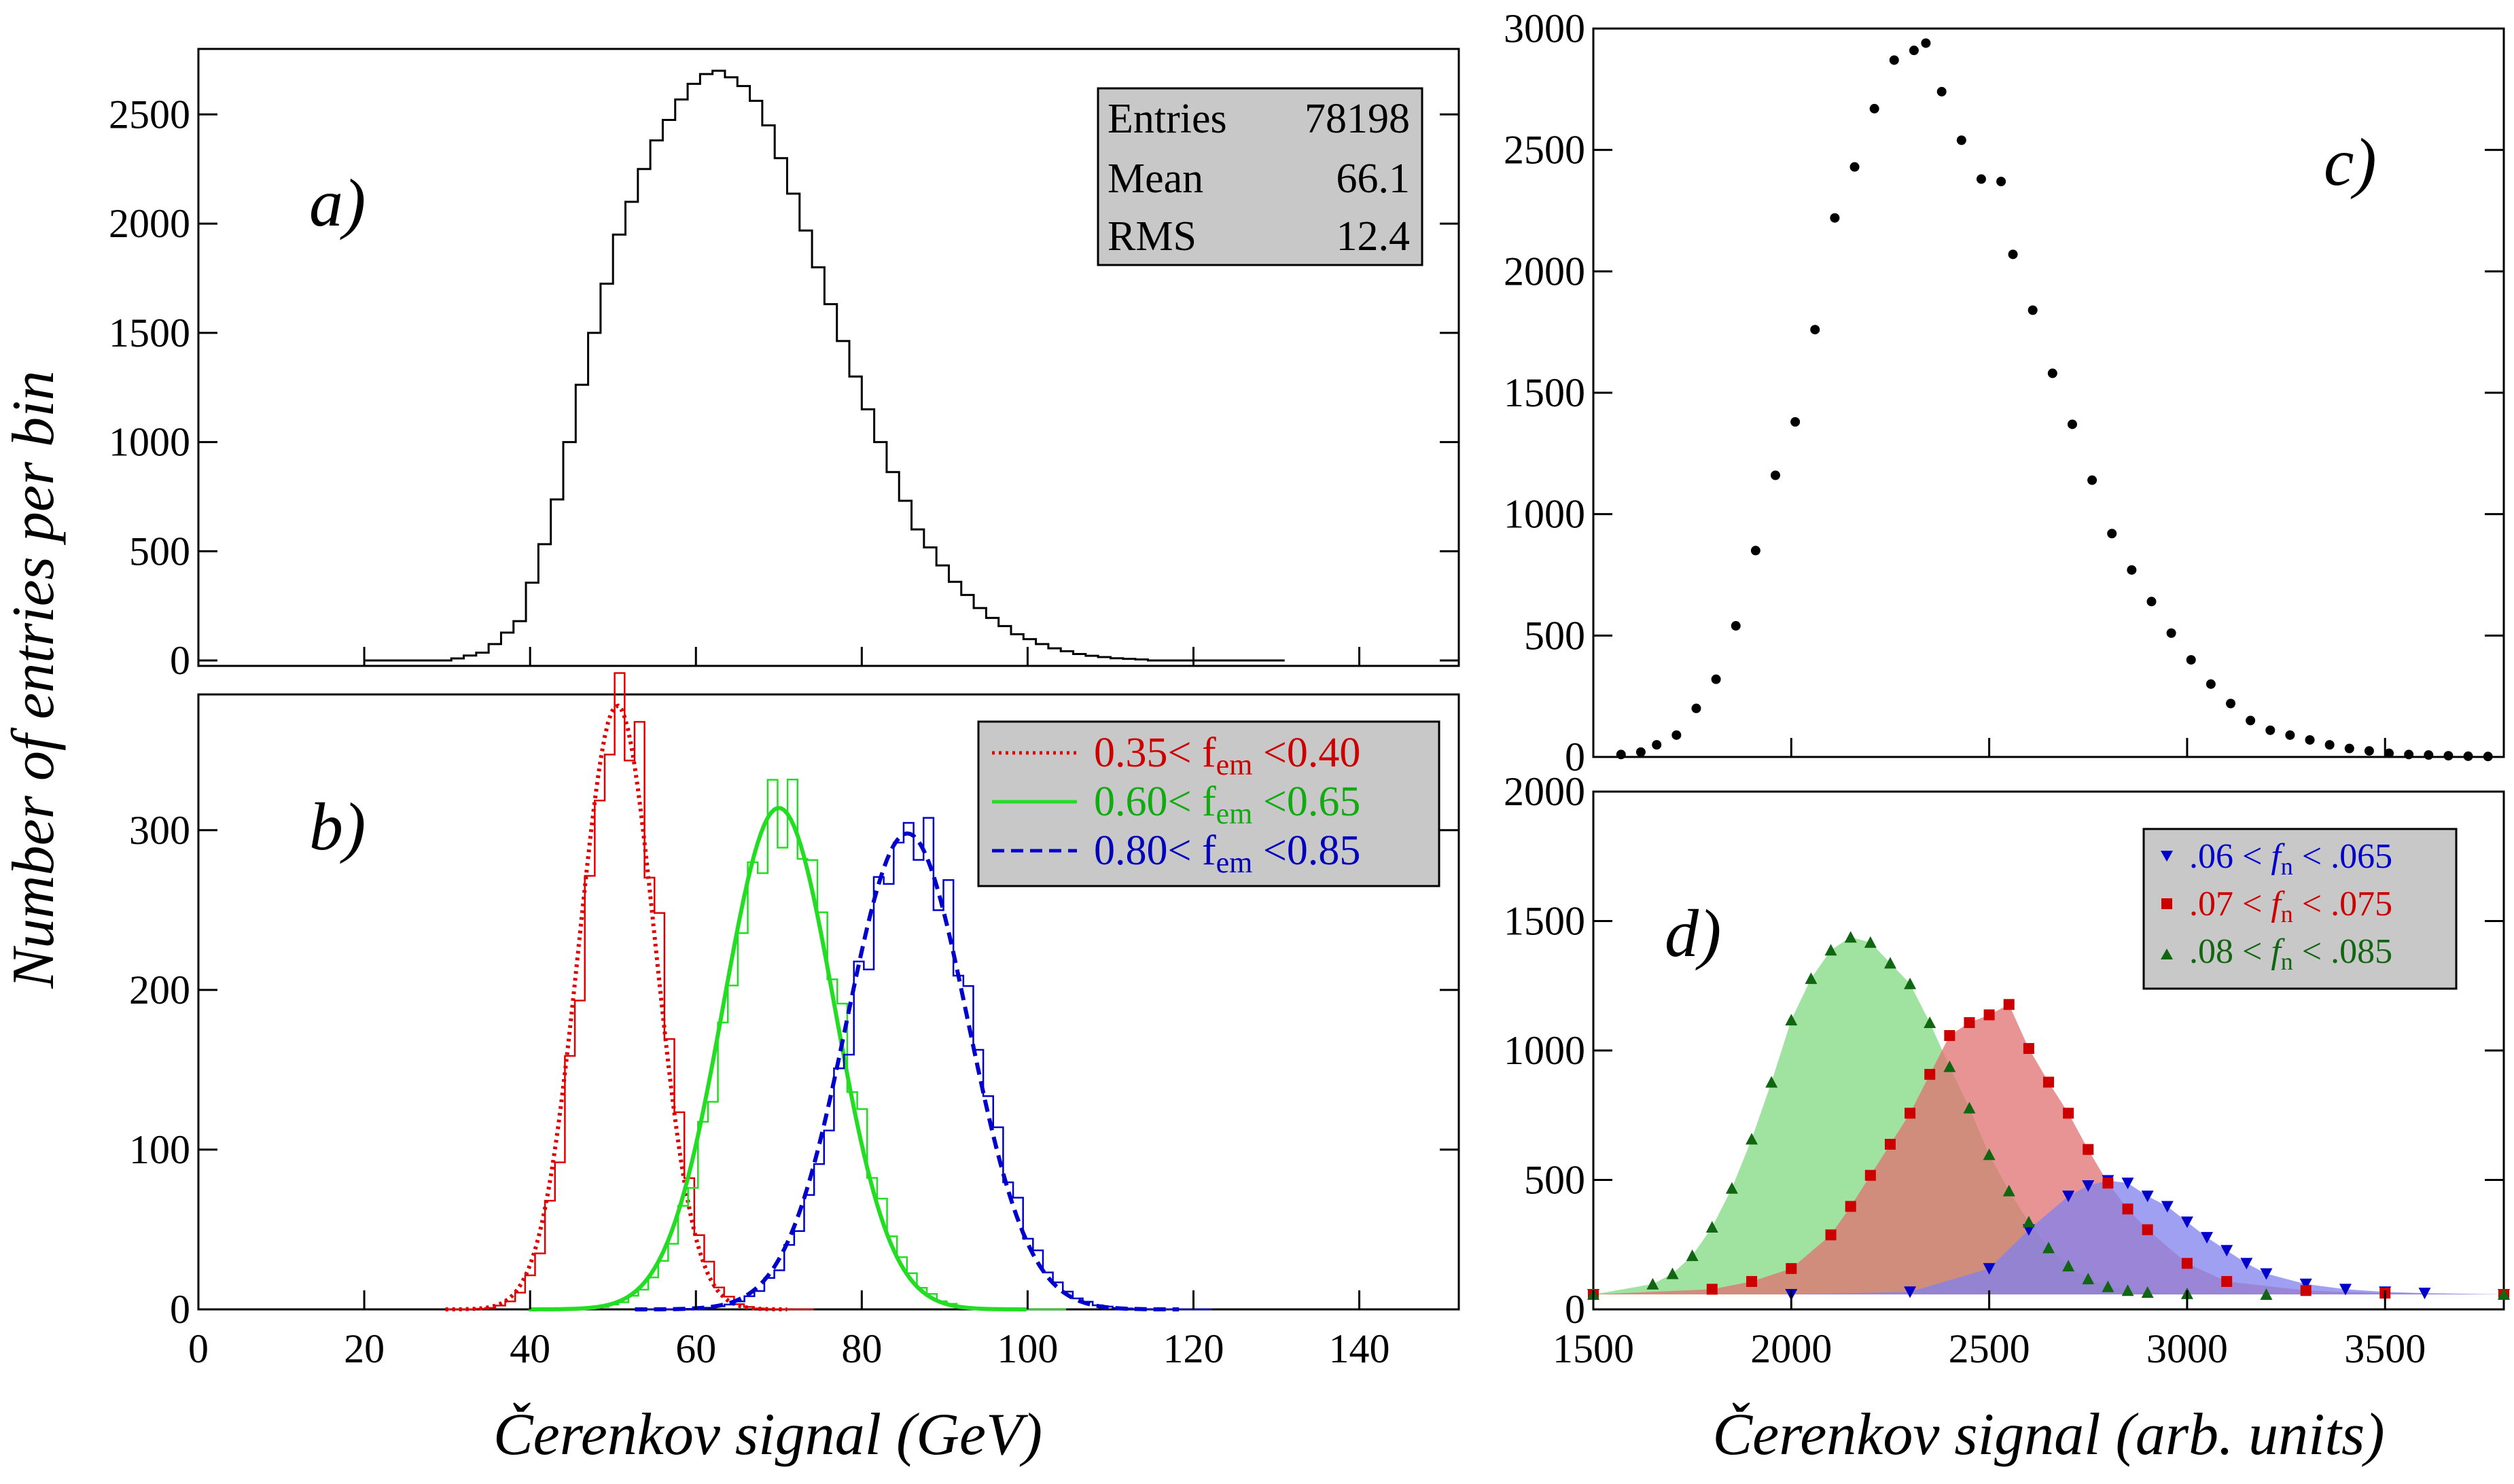 The image size is (2514, 1484). I want to click on legend-d-entry-0: .06 < fn < .065, so click(2290, 858).